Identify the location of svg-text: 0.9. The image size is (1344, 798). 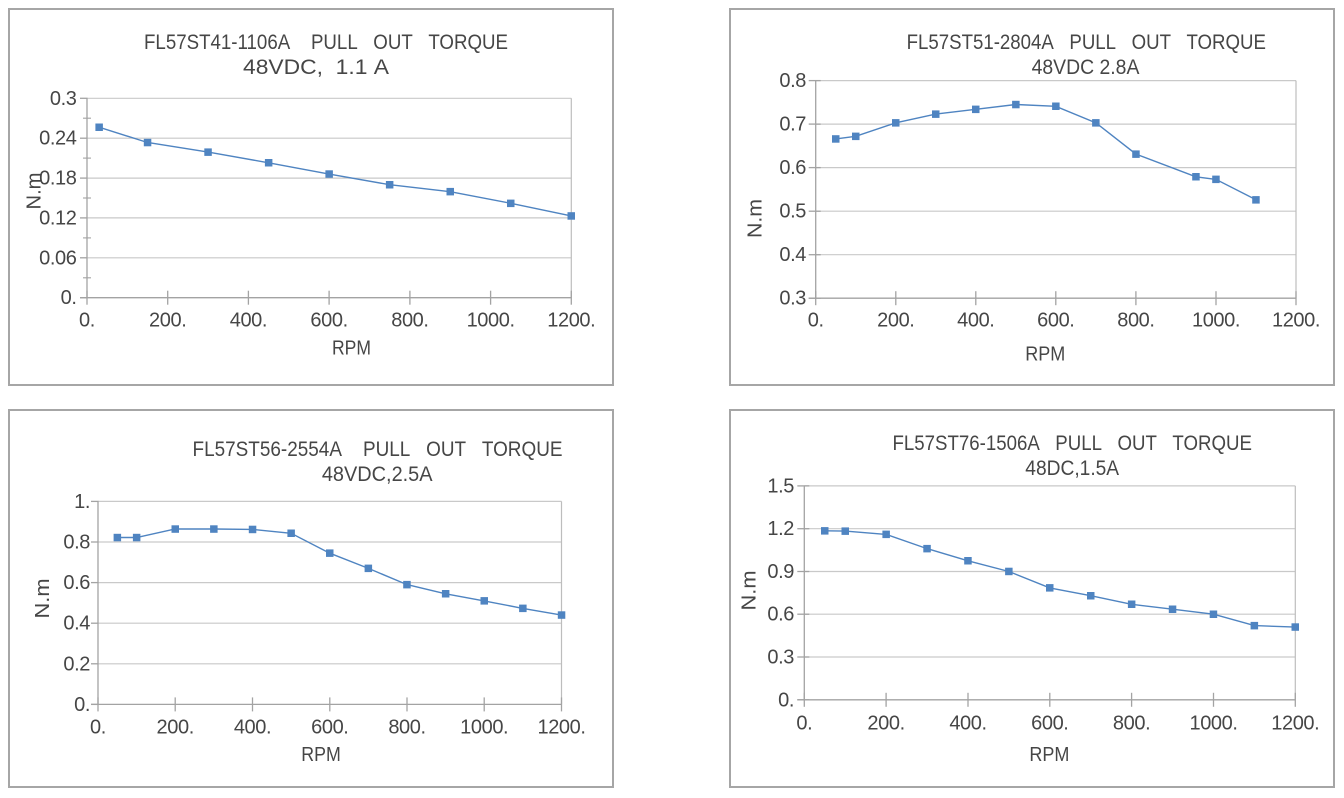
(780, 572).